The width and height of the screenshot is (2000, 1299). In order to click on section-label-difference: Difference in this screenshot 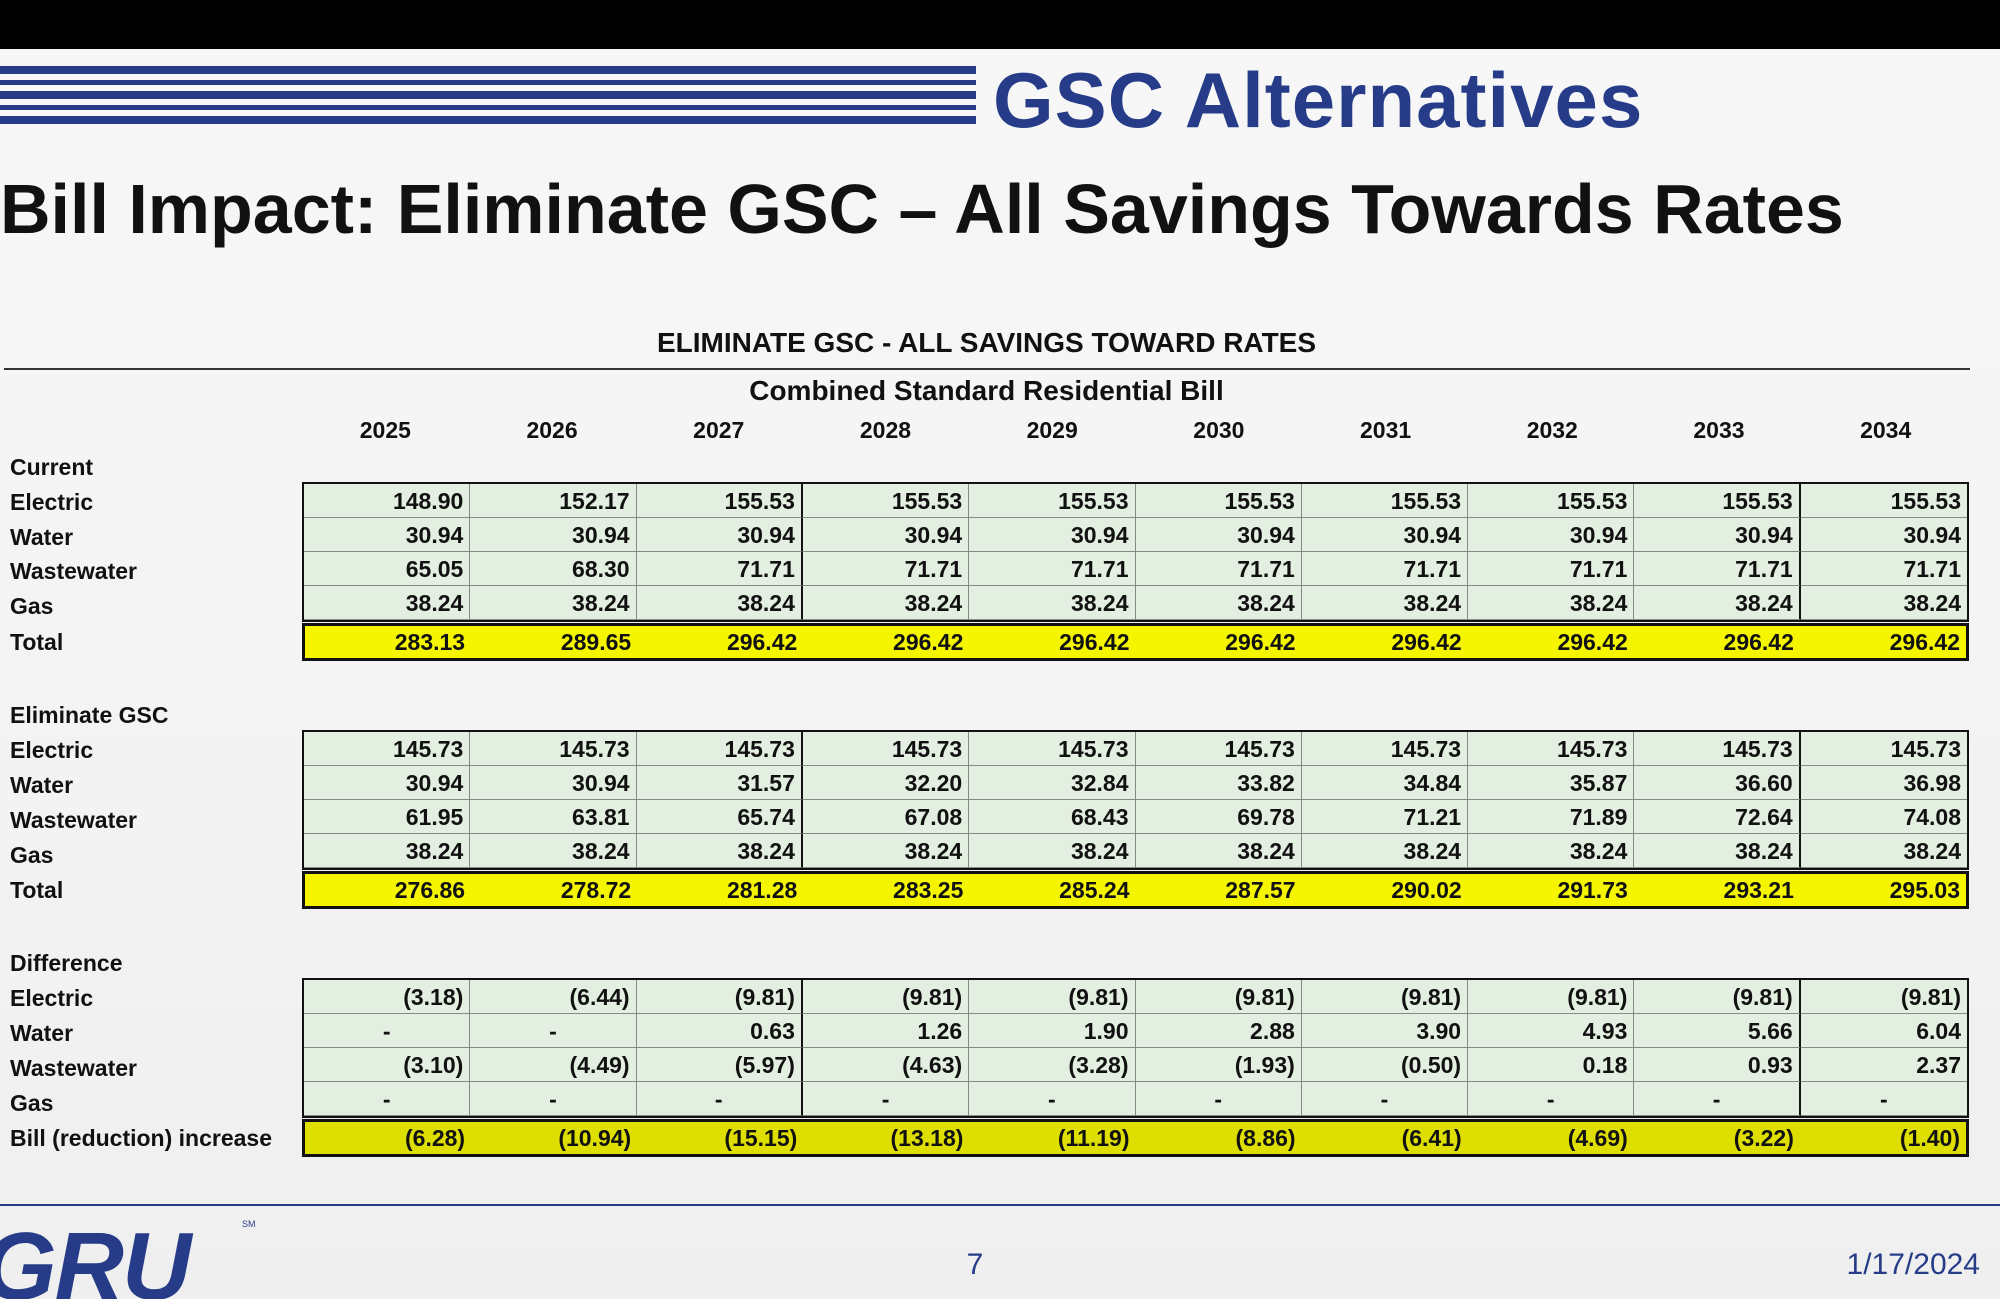, I will do `click(66, 963)`.